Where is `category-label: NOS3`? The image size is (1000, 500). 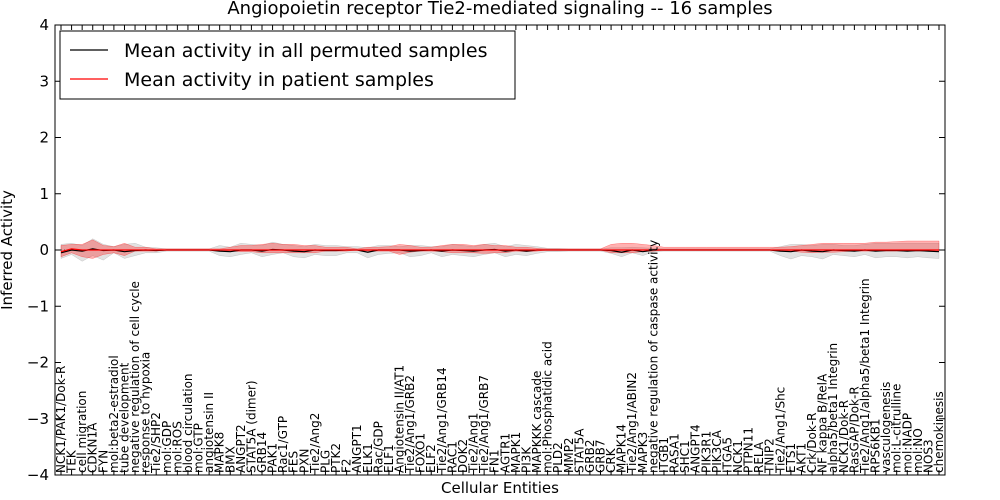
category-label: NOS3 is located at coordinates (928, 456).